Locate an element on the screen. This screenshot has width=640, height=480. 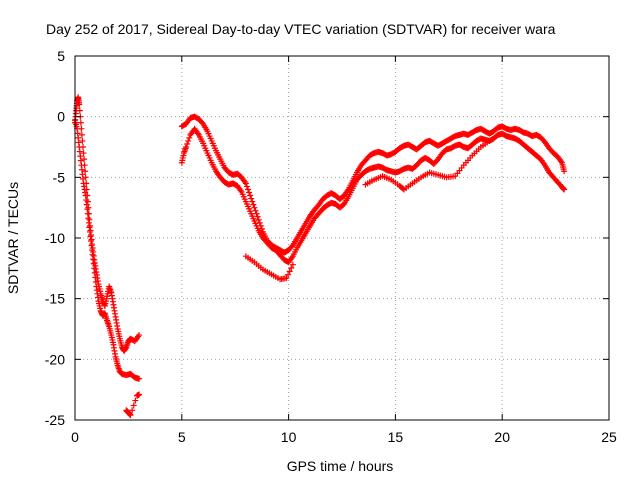
x-axis-label: GPS time / hours is located at coordinates (340, 466).